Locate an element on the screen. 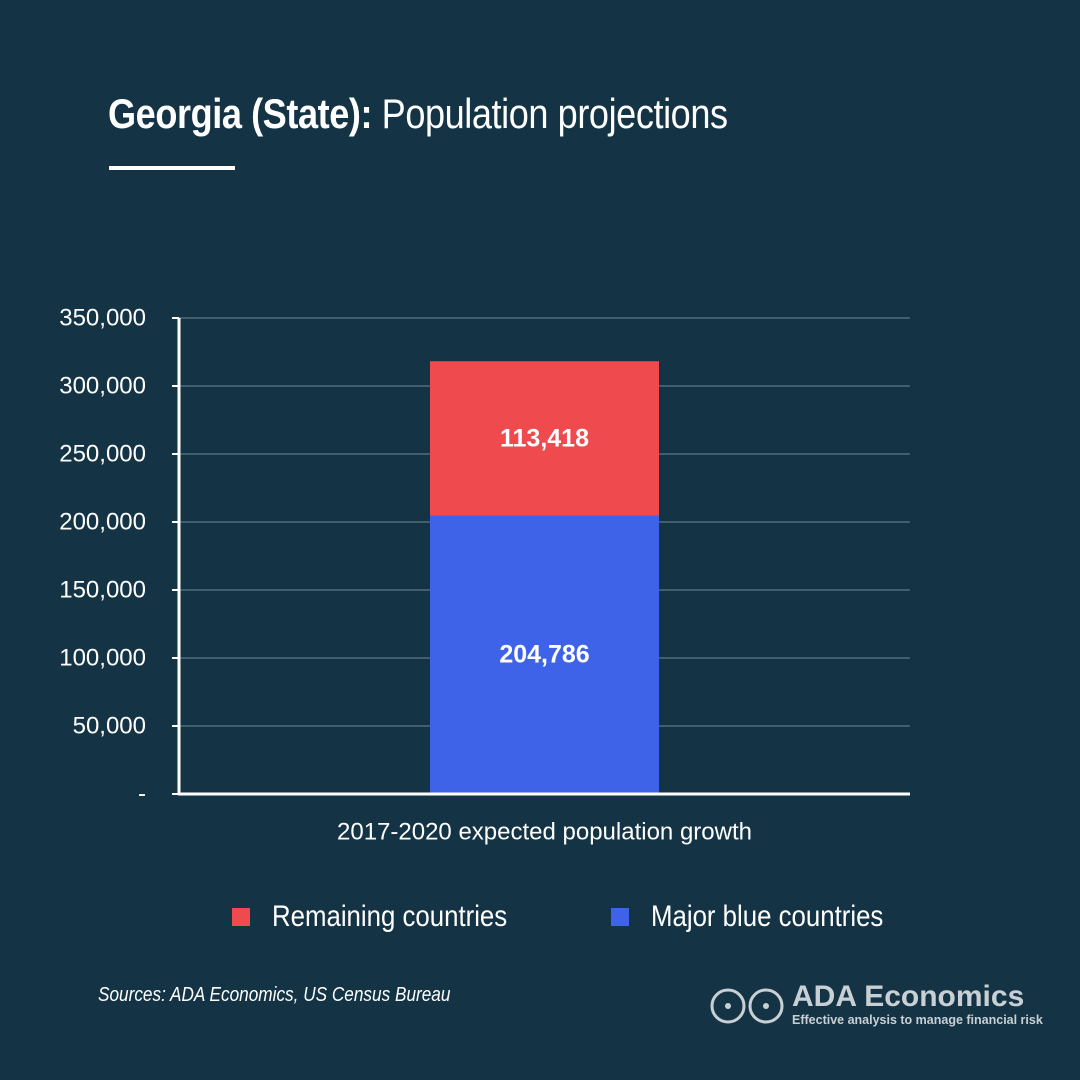 The height and width of the screenshot is (1080, 1080). y-tick-label-5: 250,000 is located at coordinates (102, 454).